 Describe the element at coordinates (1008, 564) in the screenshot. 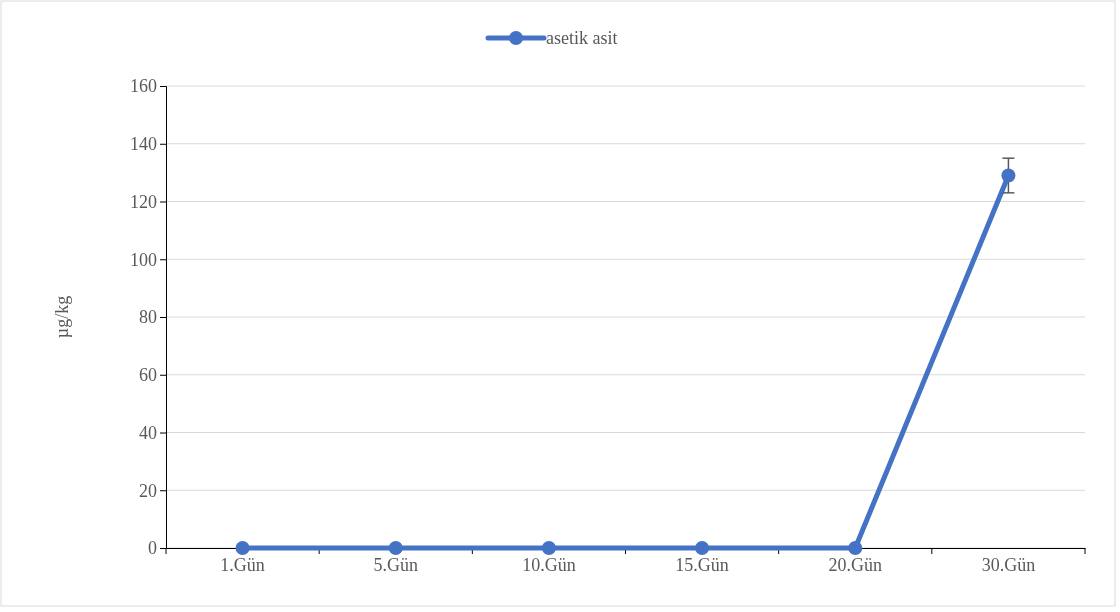

I see `x-tick-label: 30.Gün` at that location.